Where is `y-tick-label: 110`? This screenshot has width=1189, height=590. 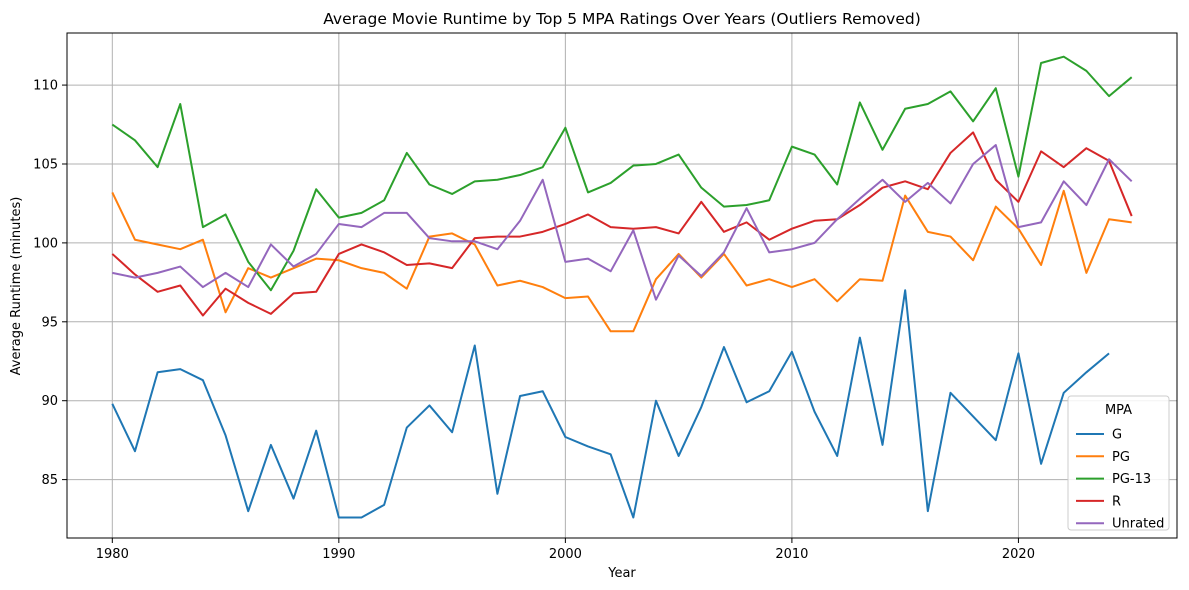 y-tick-label: 110 is located at coordinates (45, 86).